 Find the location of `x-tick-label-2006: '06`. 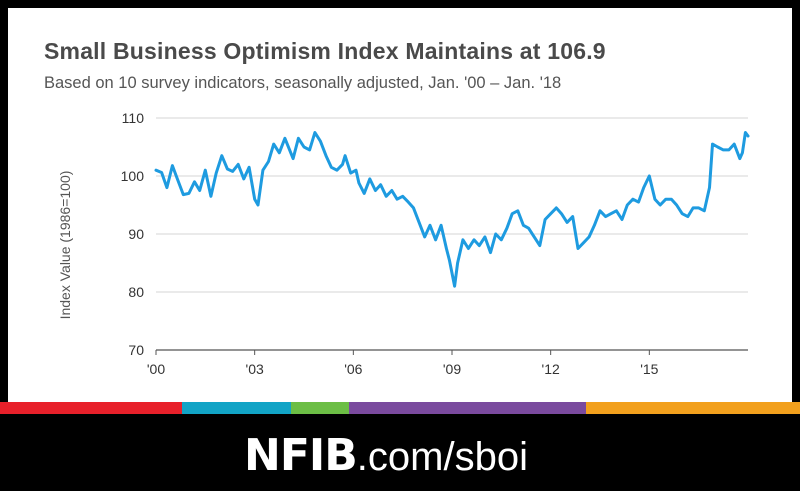

x-tick-label-2006: '06 is located at coordinates (353, 369).